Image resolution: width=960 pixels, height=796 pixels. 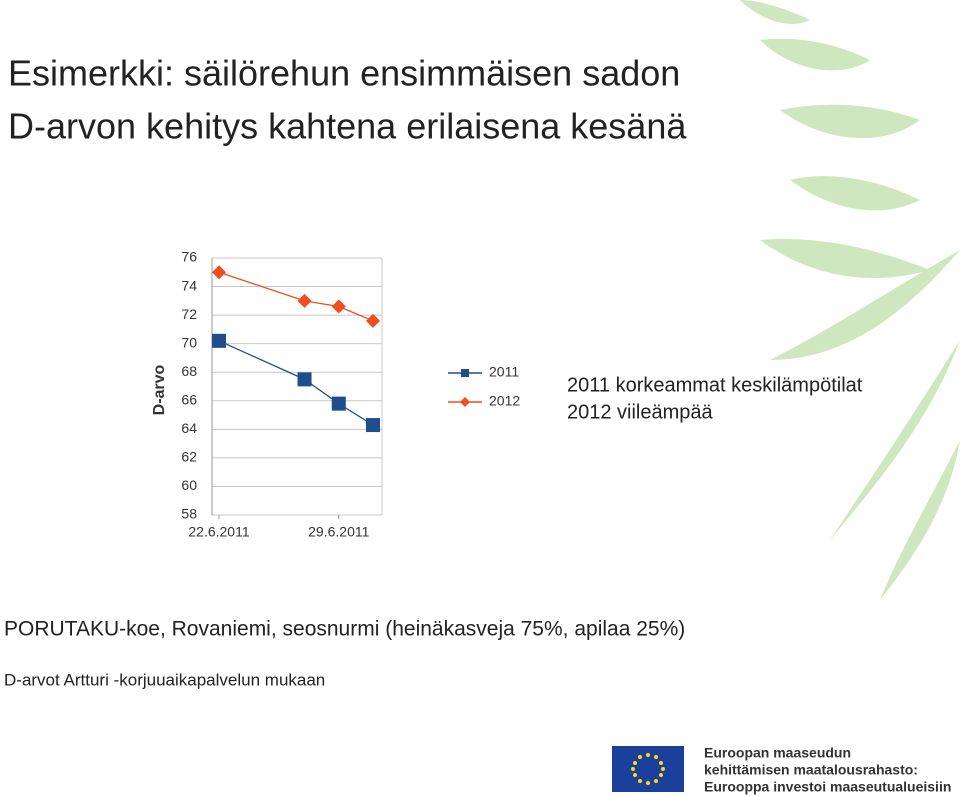 What do you see at coordinates (189, 314) in the screenshot?
I see `y-tick-label: 72` at bounding box center [189, 314].